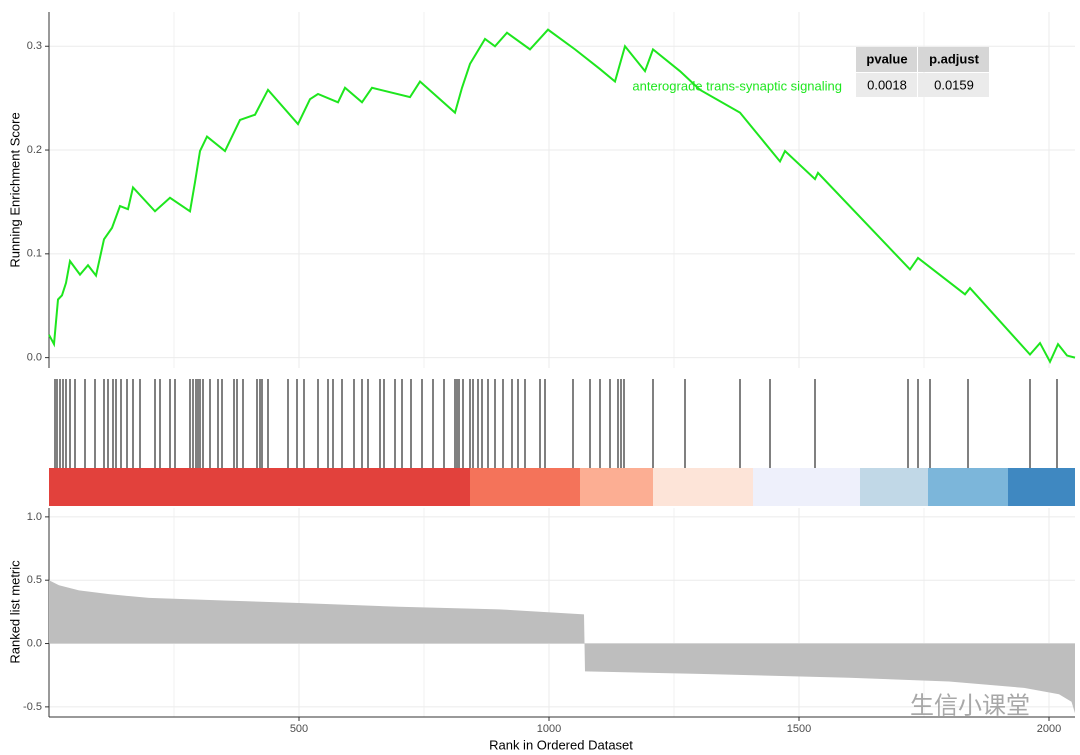 This screenshot has height=755, width=1080. I want to click on table-header: pvalue, so click(886, 58).